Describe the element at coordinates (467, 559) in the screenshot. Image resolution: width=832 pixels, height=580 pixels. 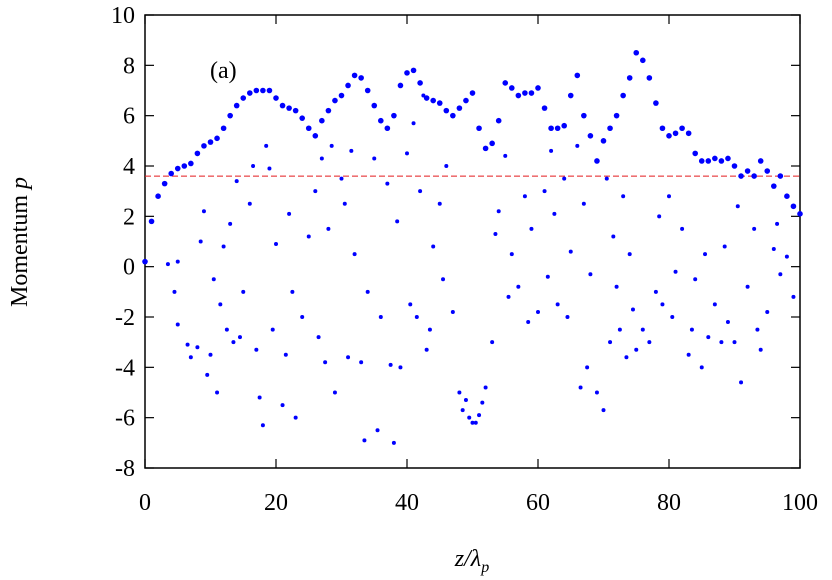
I see `x-label-text: z/λ` at that location.